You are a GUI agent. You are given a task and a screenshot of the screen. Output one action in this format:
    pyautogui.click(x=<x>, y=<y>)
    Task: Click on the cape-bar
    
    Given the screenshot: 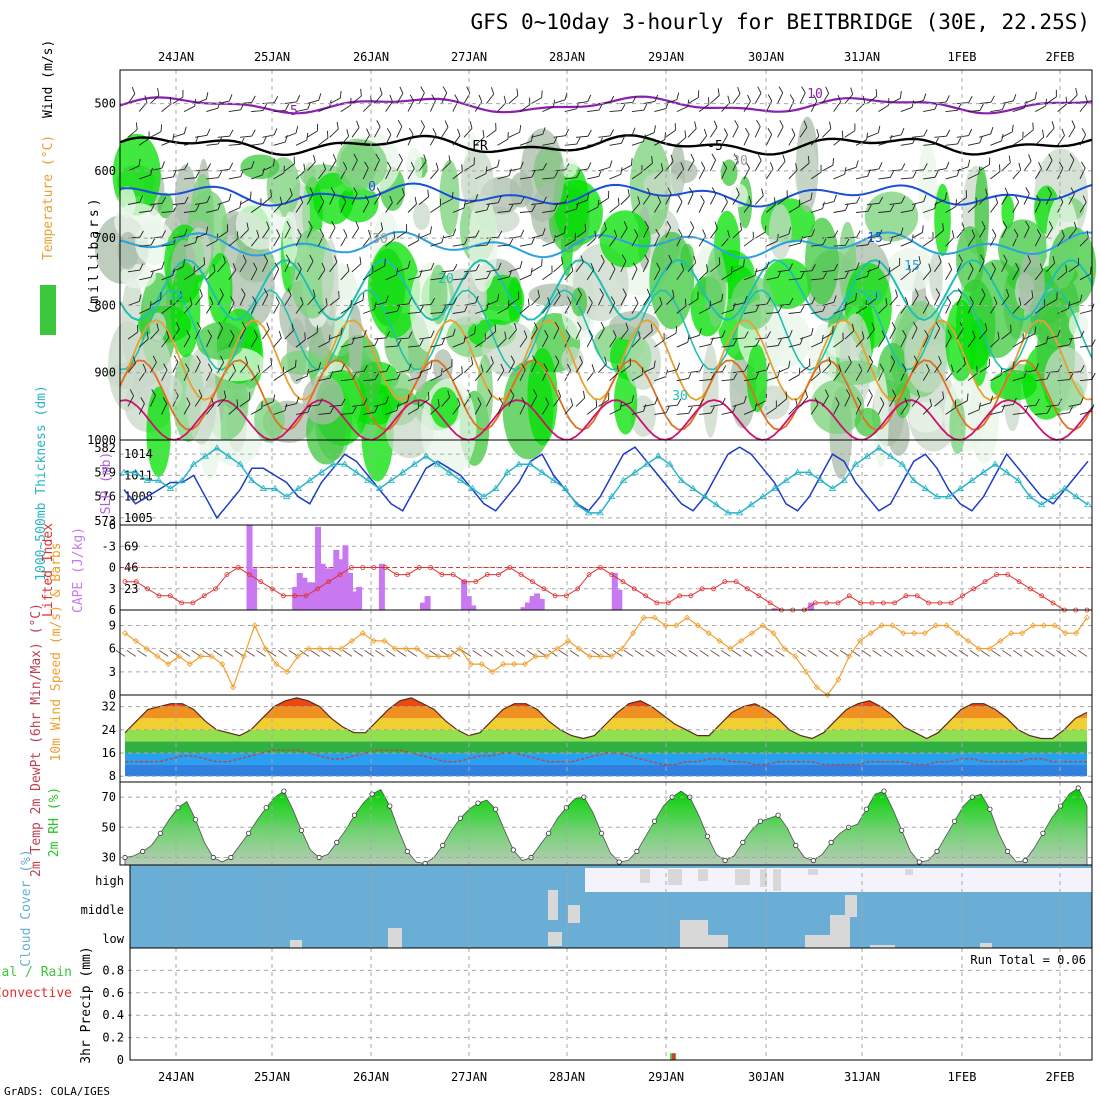 What is the action you would take?
    pyautogui.click(x=313, y=596)
    